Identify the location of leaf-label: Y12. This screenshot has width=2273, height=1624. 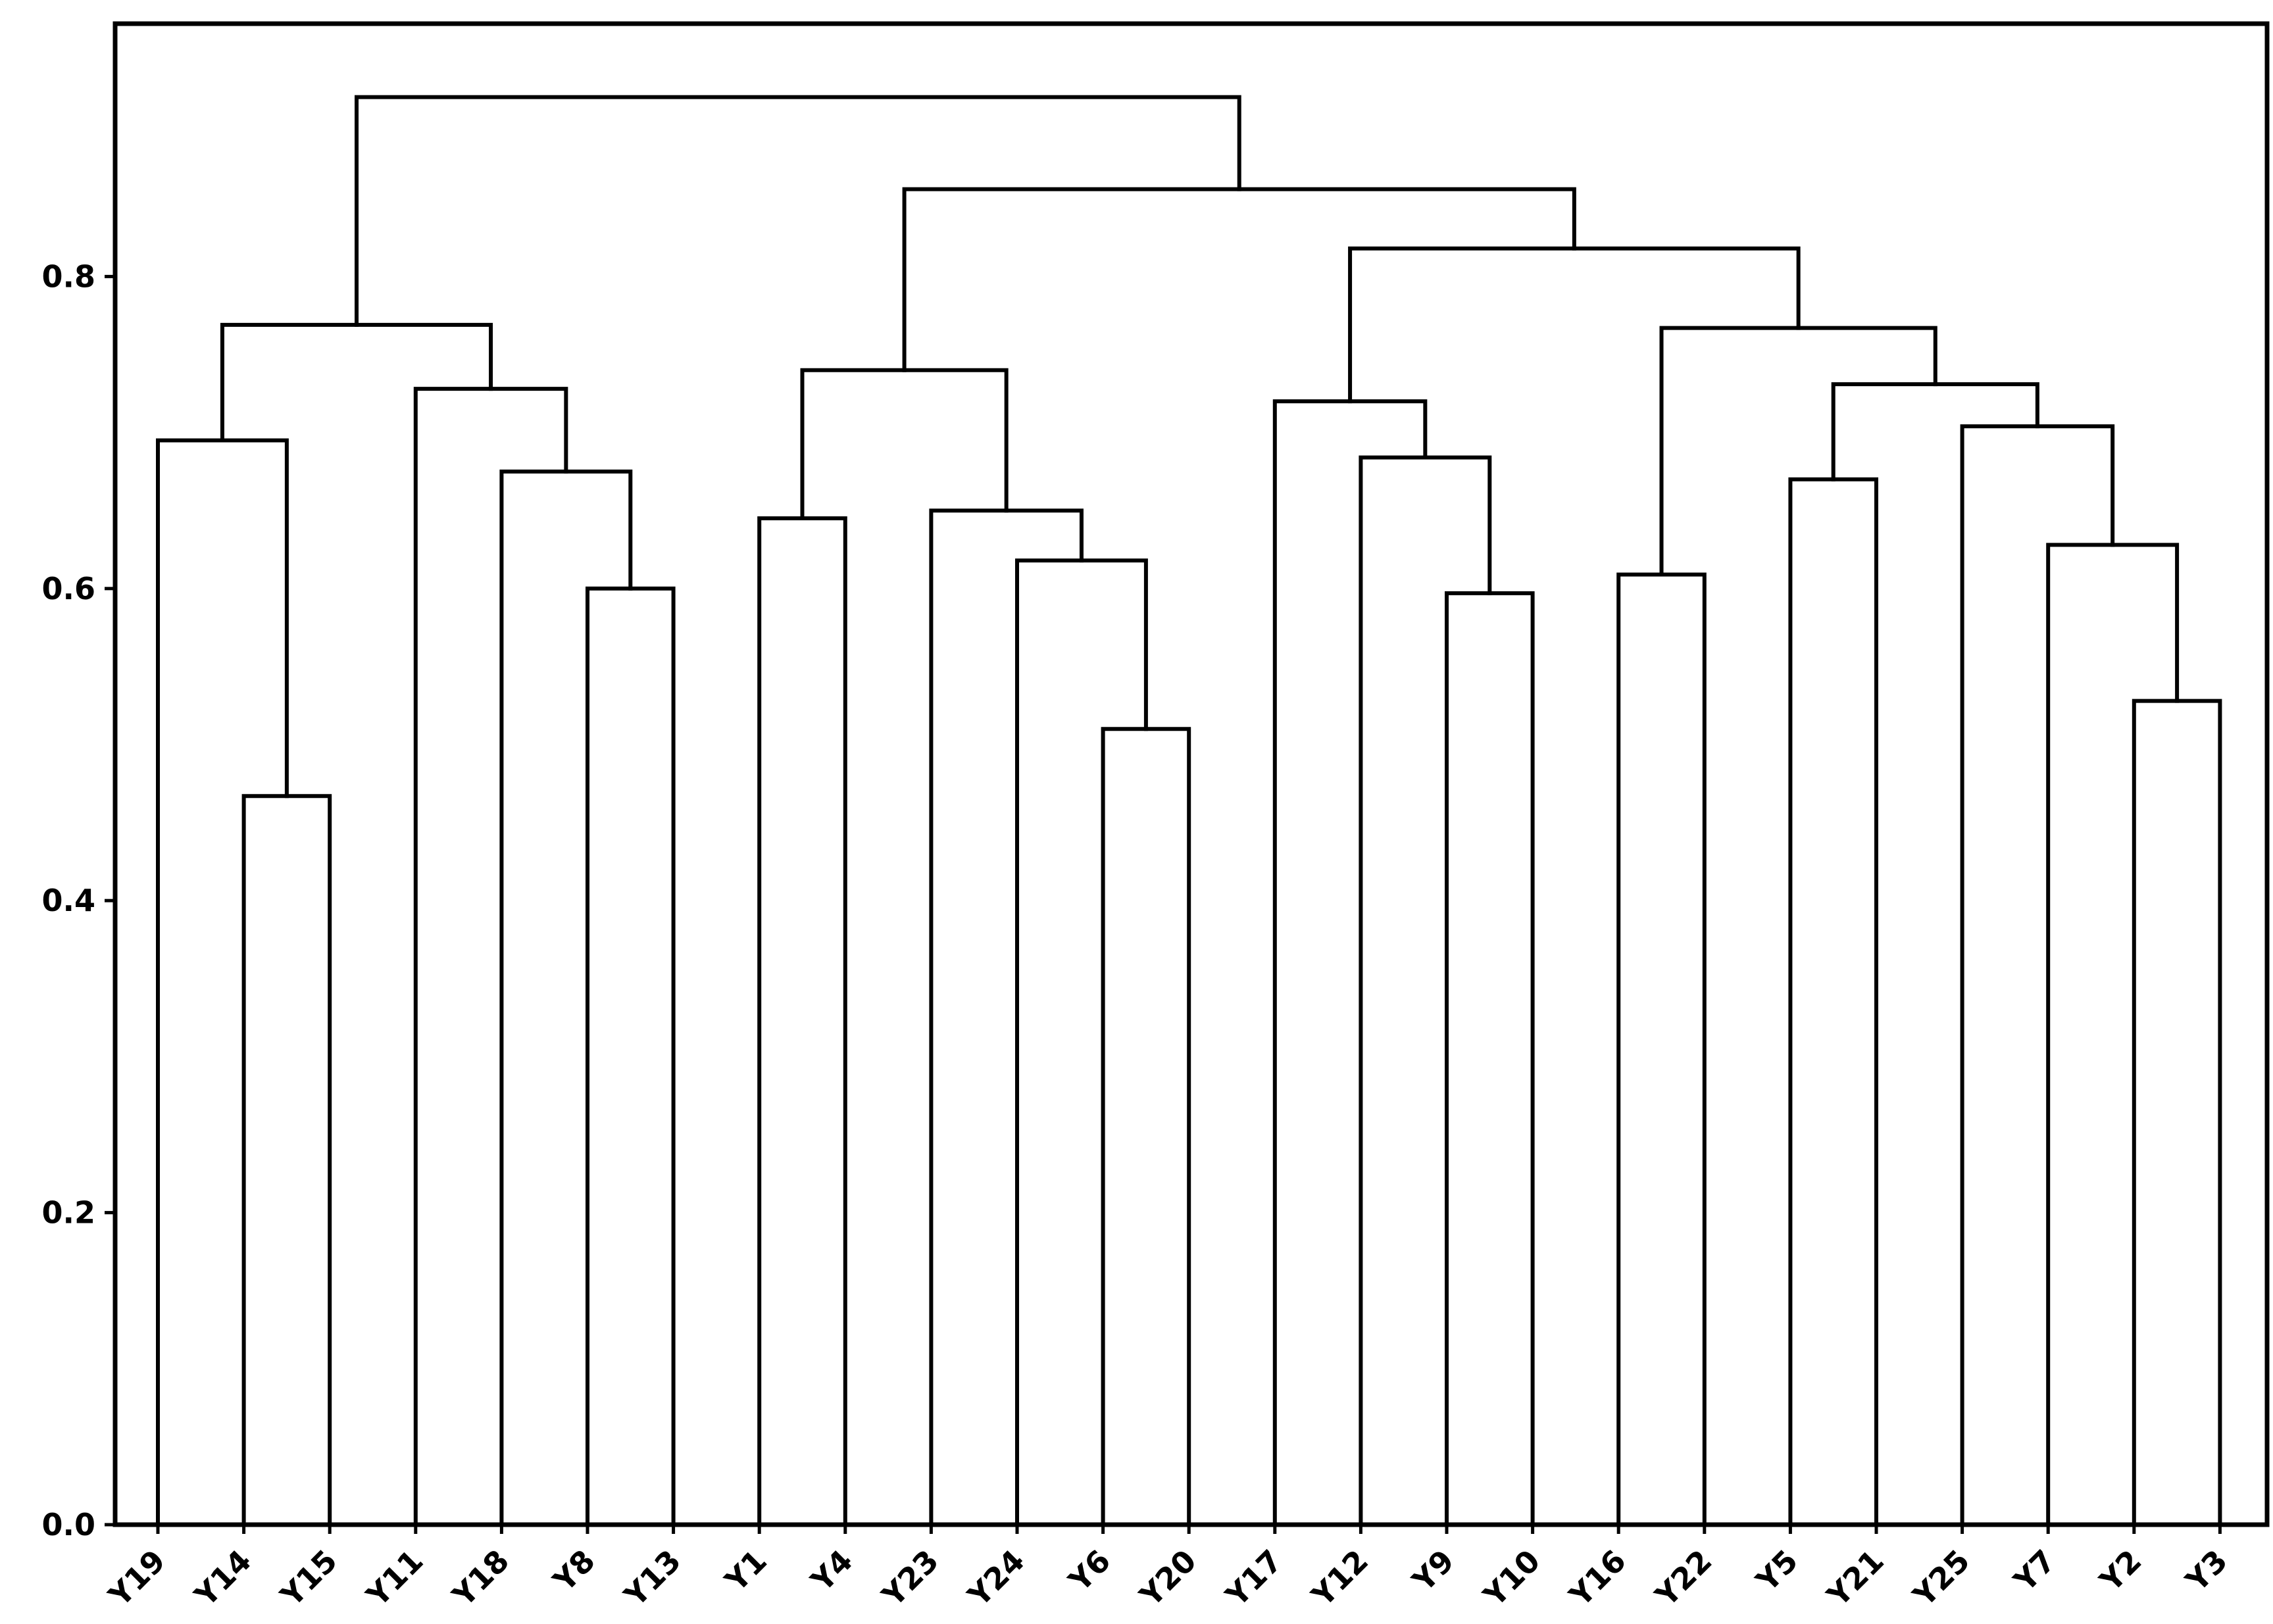
(1339, 1578).